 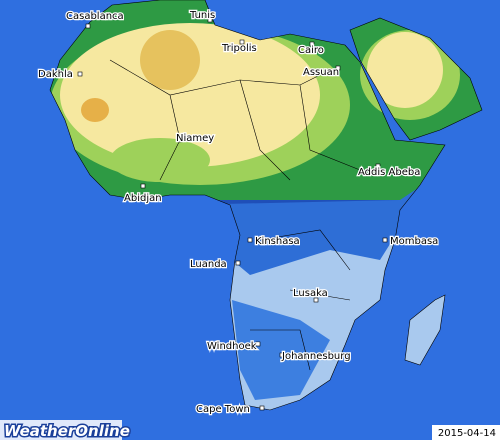 What do you see at coordinates (389, 172) in the screenshot?
I see `city-label: Addis Abeba` at bounding box center [389, 172].